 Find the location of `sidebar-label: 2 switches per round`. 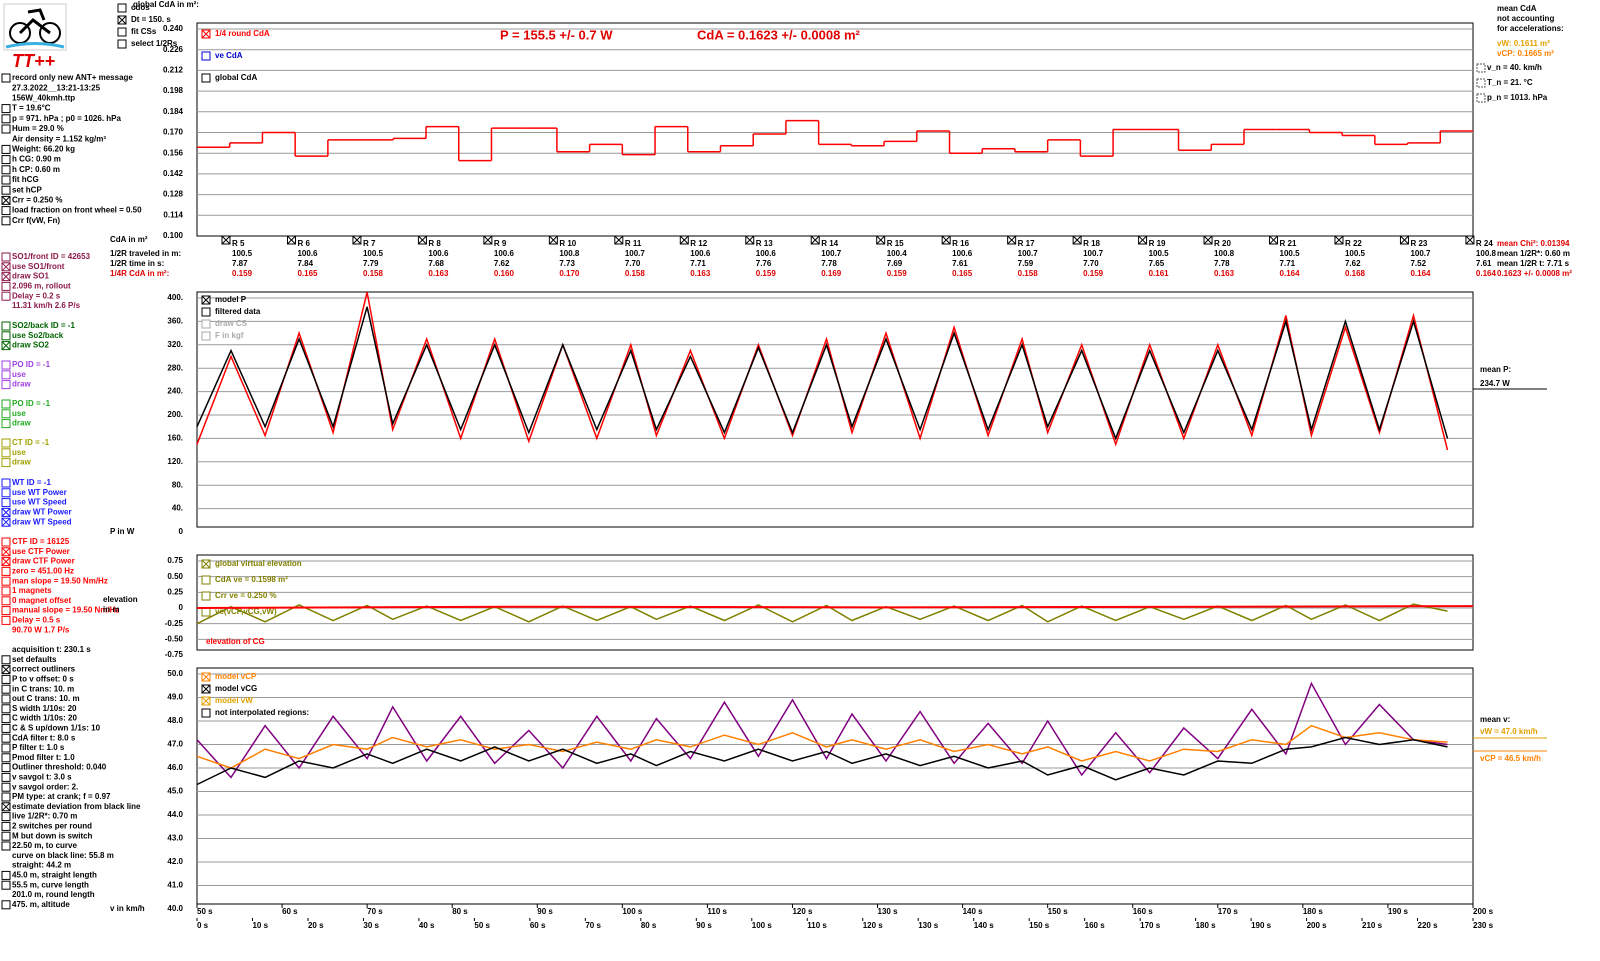

sidebar-label: 2 switches per round is located at coordinates (52, 826).